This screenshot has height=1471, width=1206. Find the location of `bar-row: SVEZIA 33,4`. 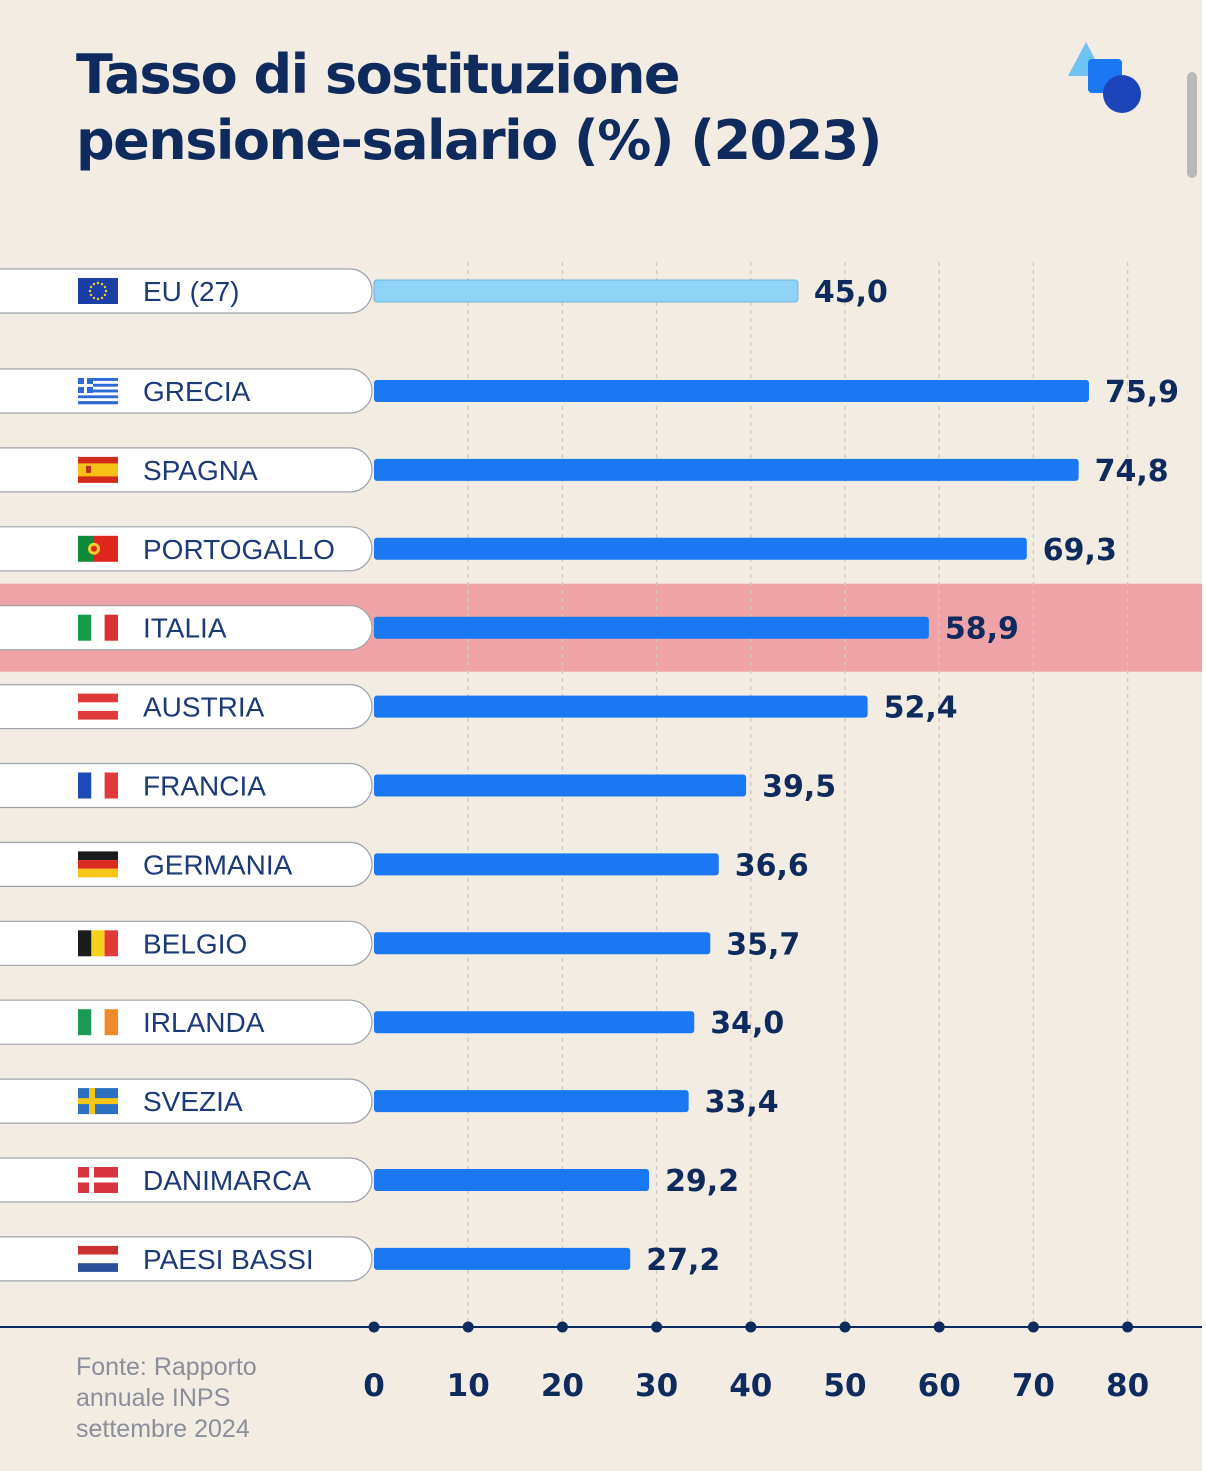

bar-row: SVEZIA 33,4 is located at coordinates (389, 1101).